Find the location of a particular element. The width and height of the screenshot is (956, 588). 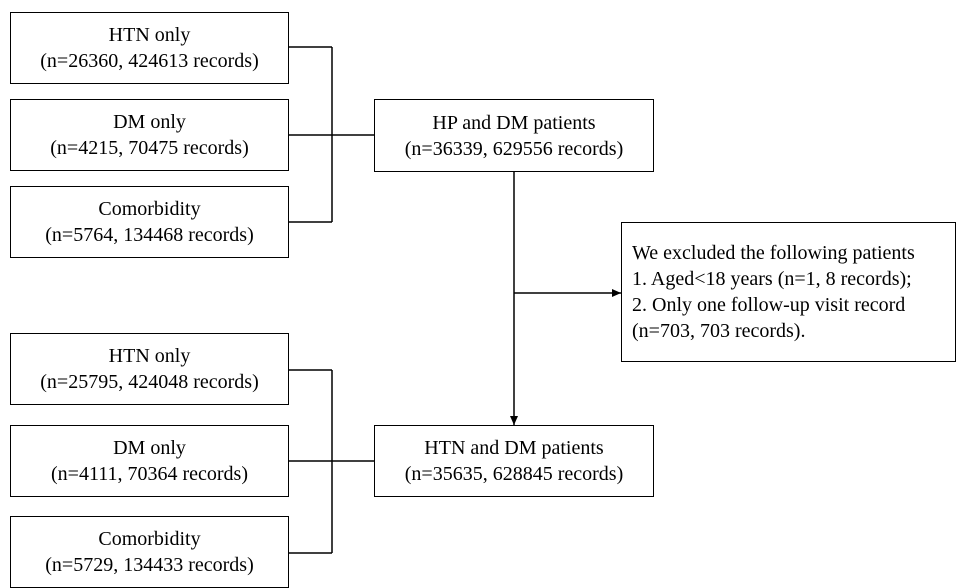

exclusion-line: 2. Only one follow-up visit record is located at coordinates (769, 305).